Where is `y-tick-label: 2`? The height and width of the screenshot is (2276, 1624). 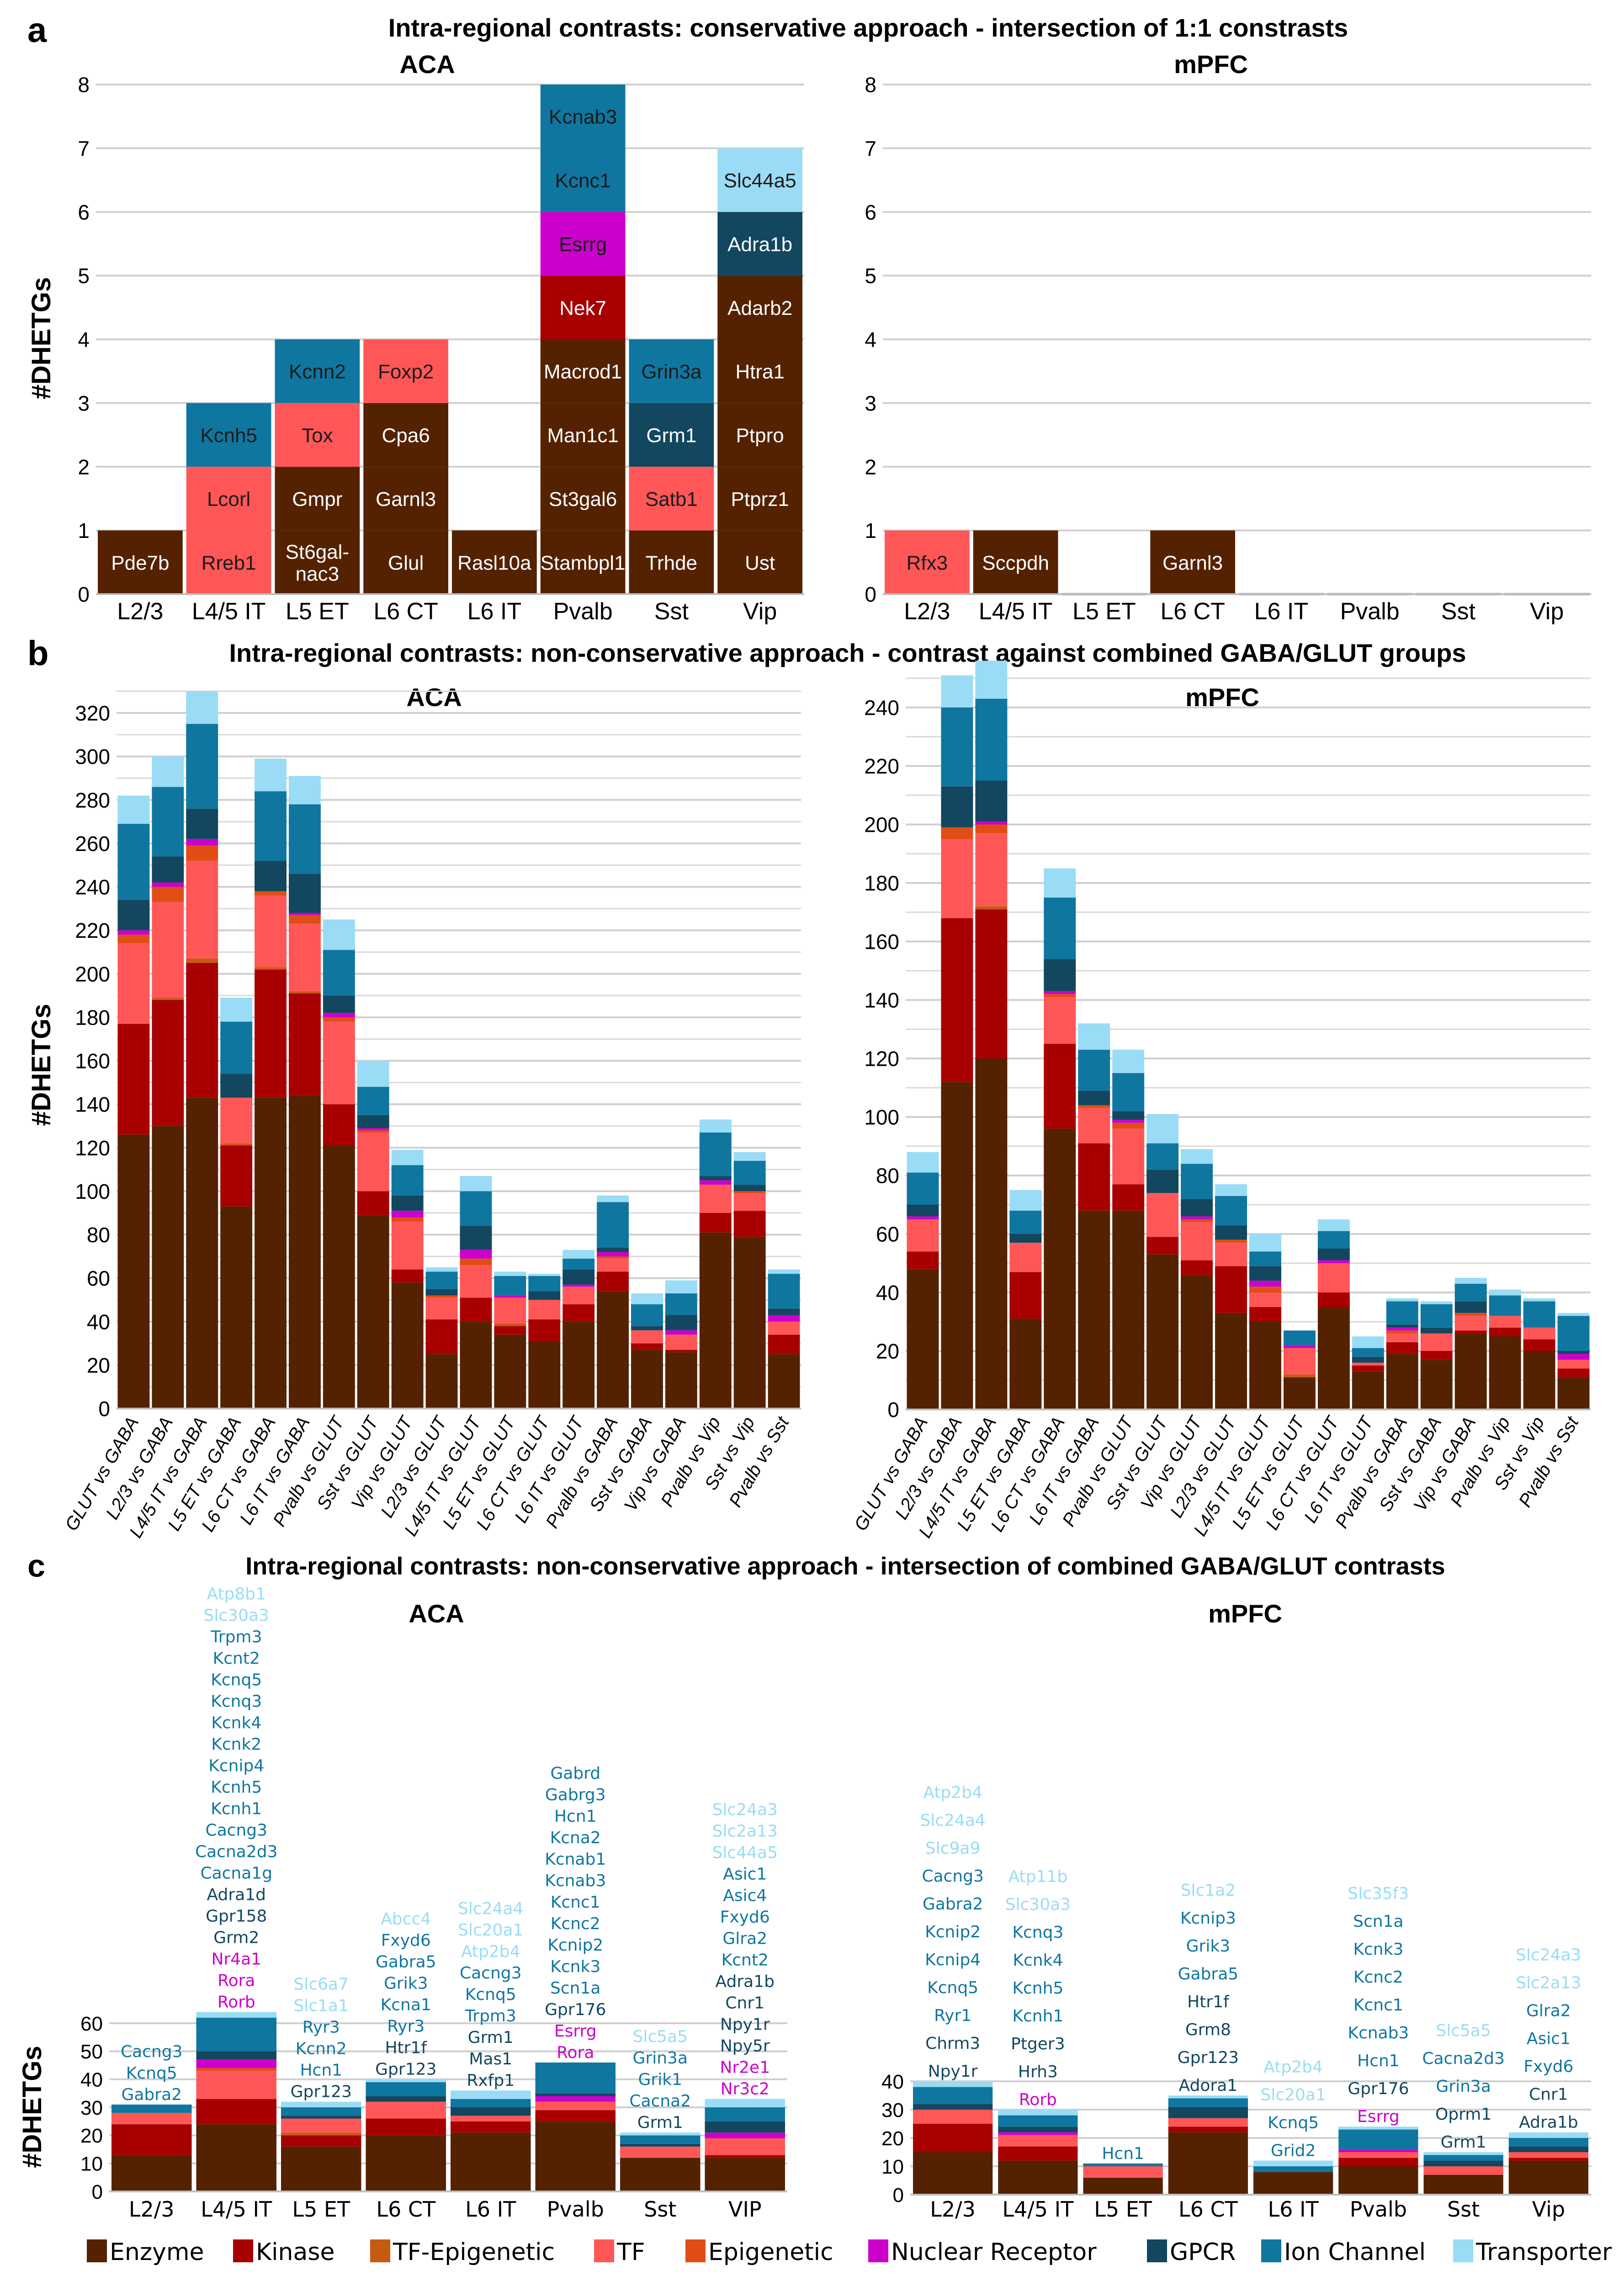 y-tick-label: 2 is located at coordinates (84, 467).